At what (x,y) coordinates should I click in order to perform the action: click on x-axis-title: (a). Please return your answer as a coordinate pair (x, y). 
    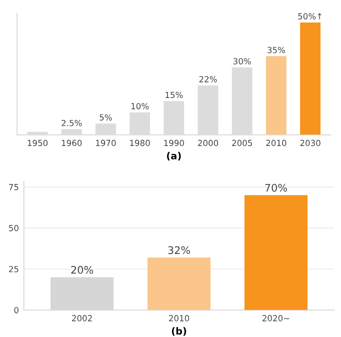
    Looking at the image, I should click on (174, 156).